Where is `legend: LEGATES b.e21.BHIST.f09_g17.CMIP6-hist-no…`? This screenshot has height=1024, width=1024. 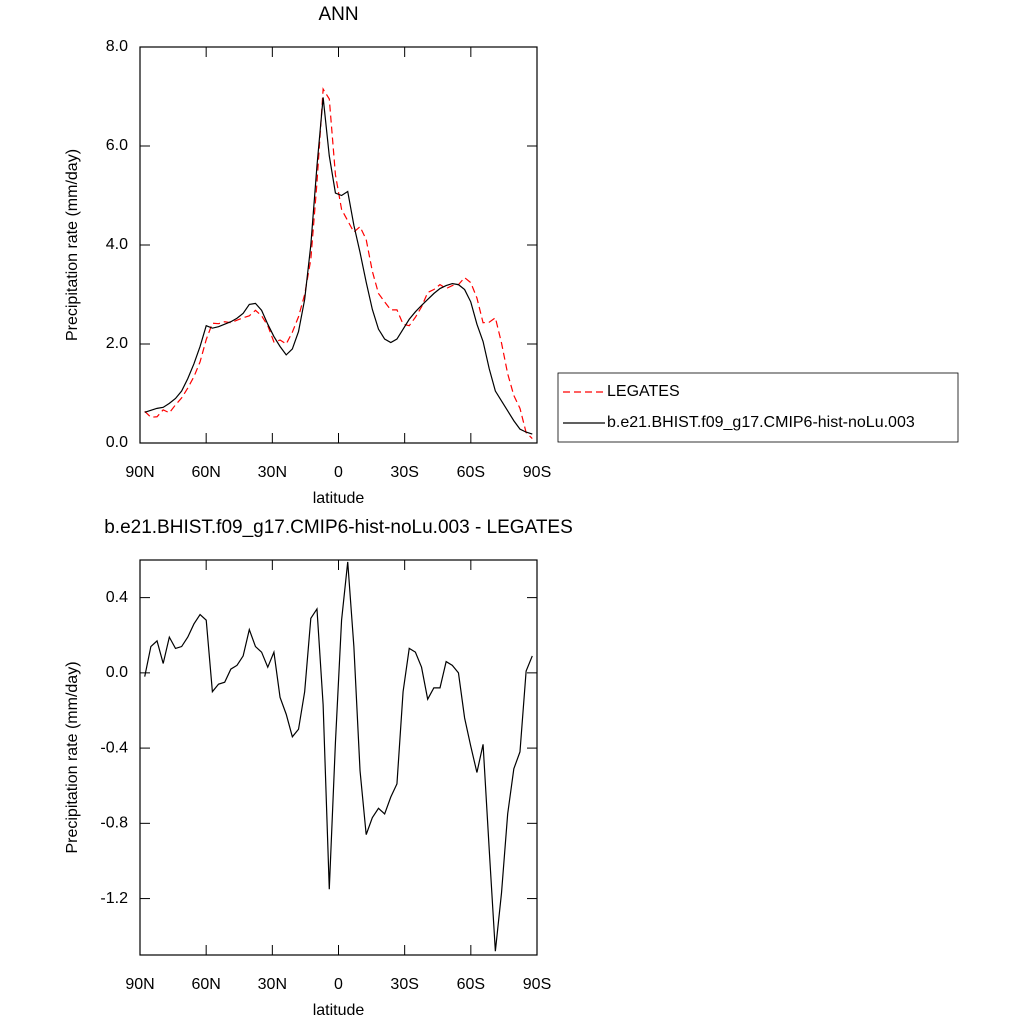
legend: LEGATES b.e21.BHIST.f09_g17.CMIP6-hist-no… is located at coordinates (758, 407).